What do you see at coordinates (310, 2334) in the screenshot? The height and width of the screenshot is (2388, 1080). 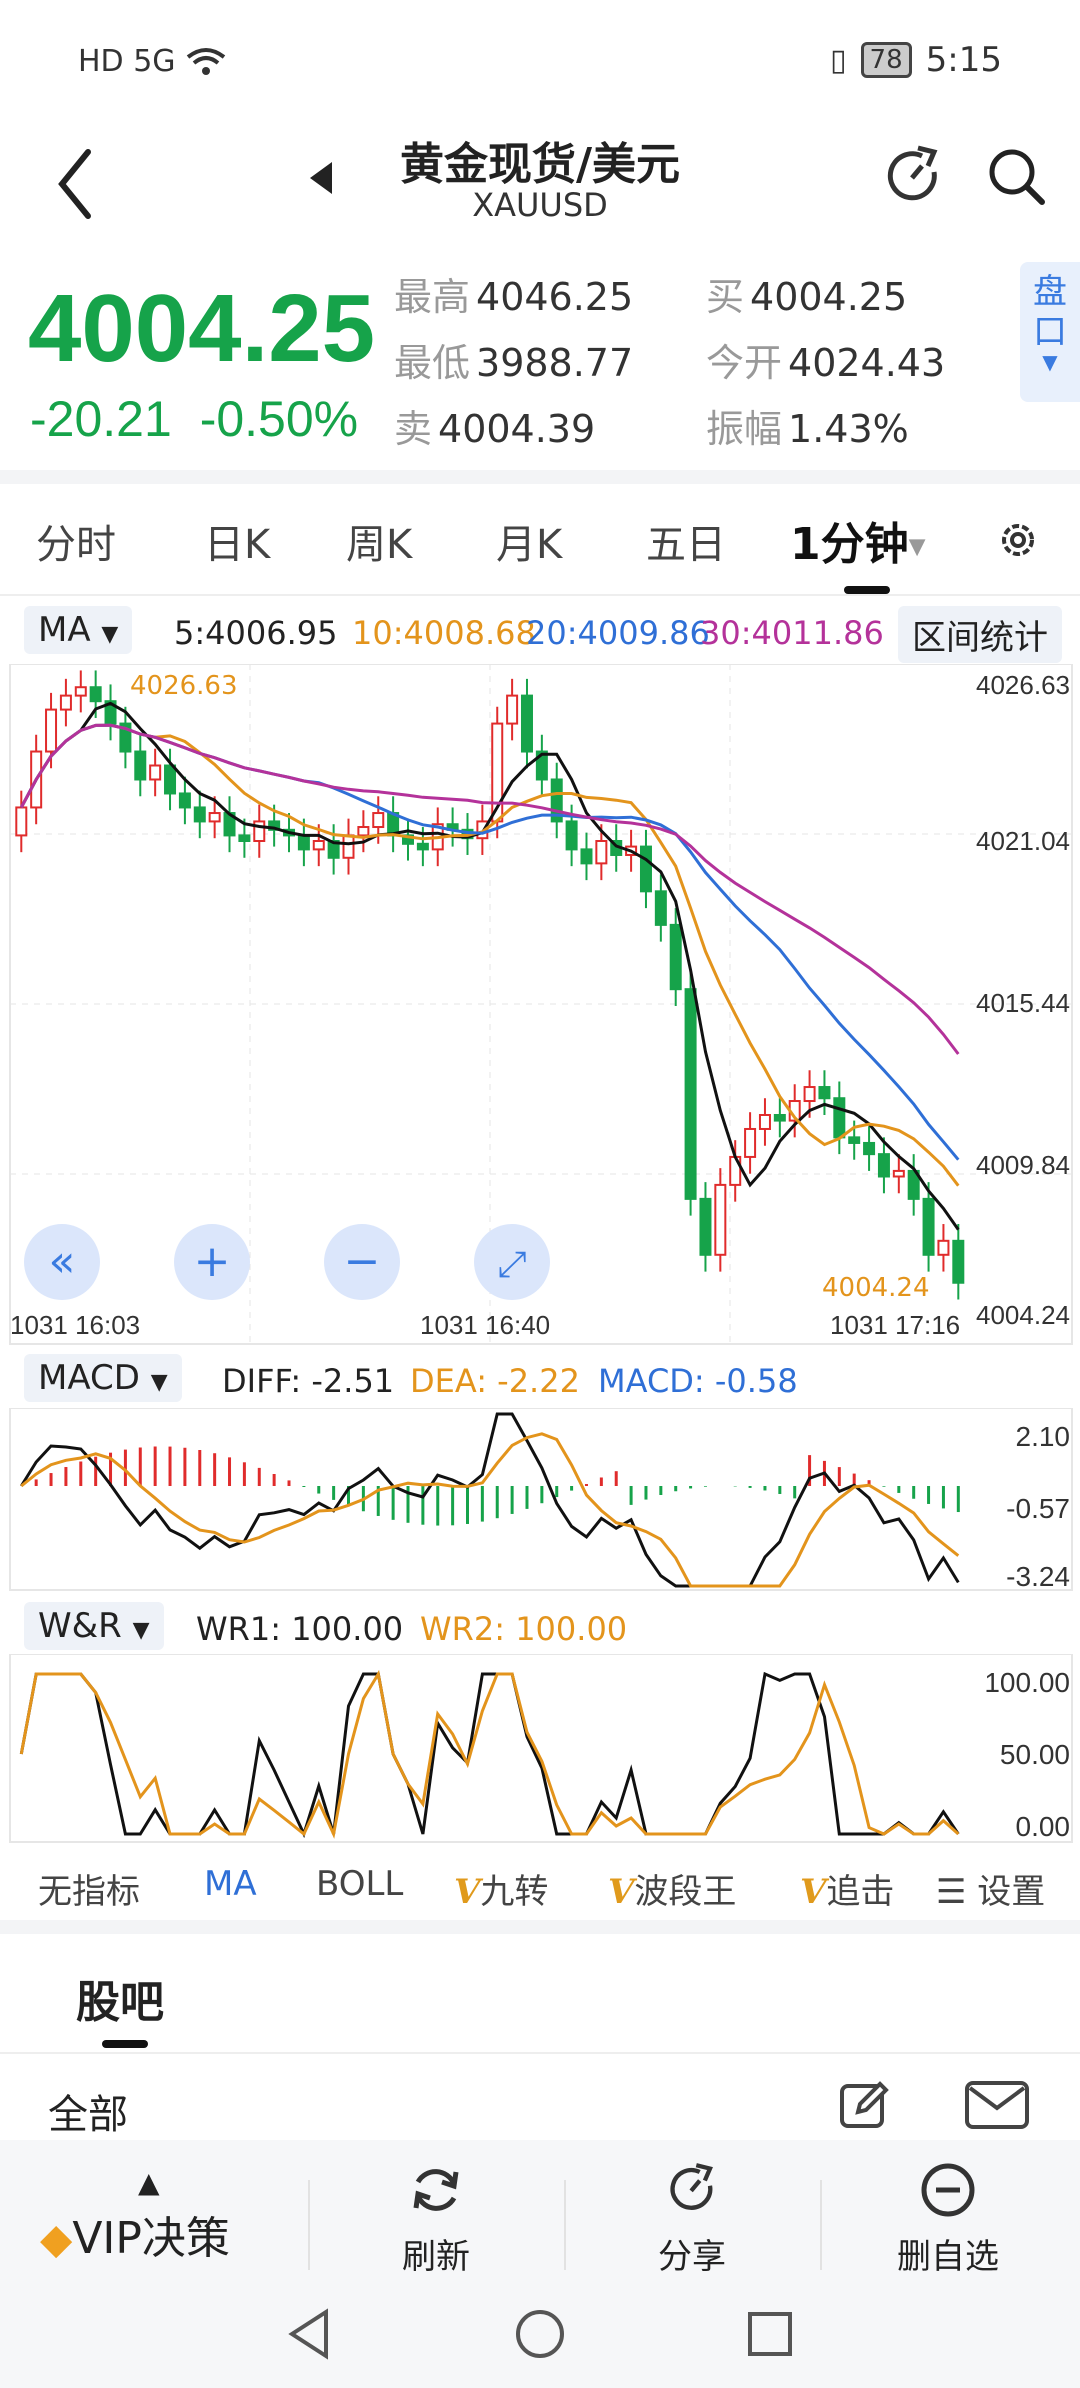 I see `nav-back-icon` at bounding box center [310, 2334].